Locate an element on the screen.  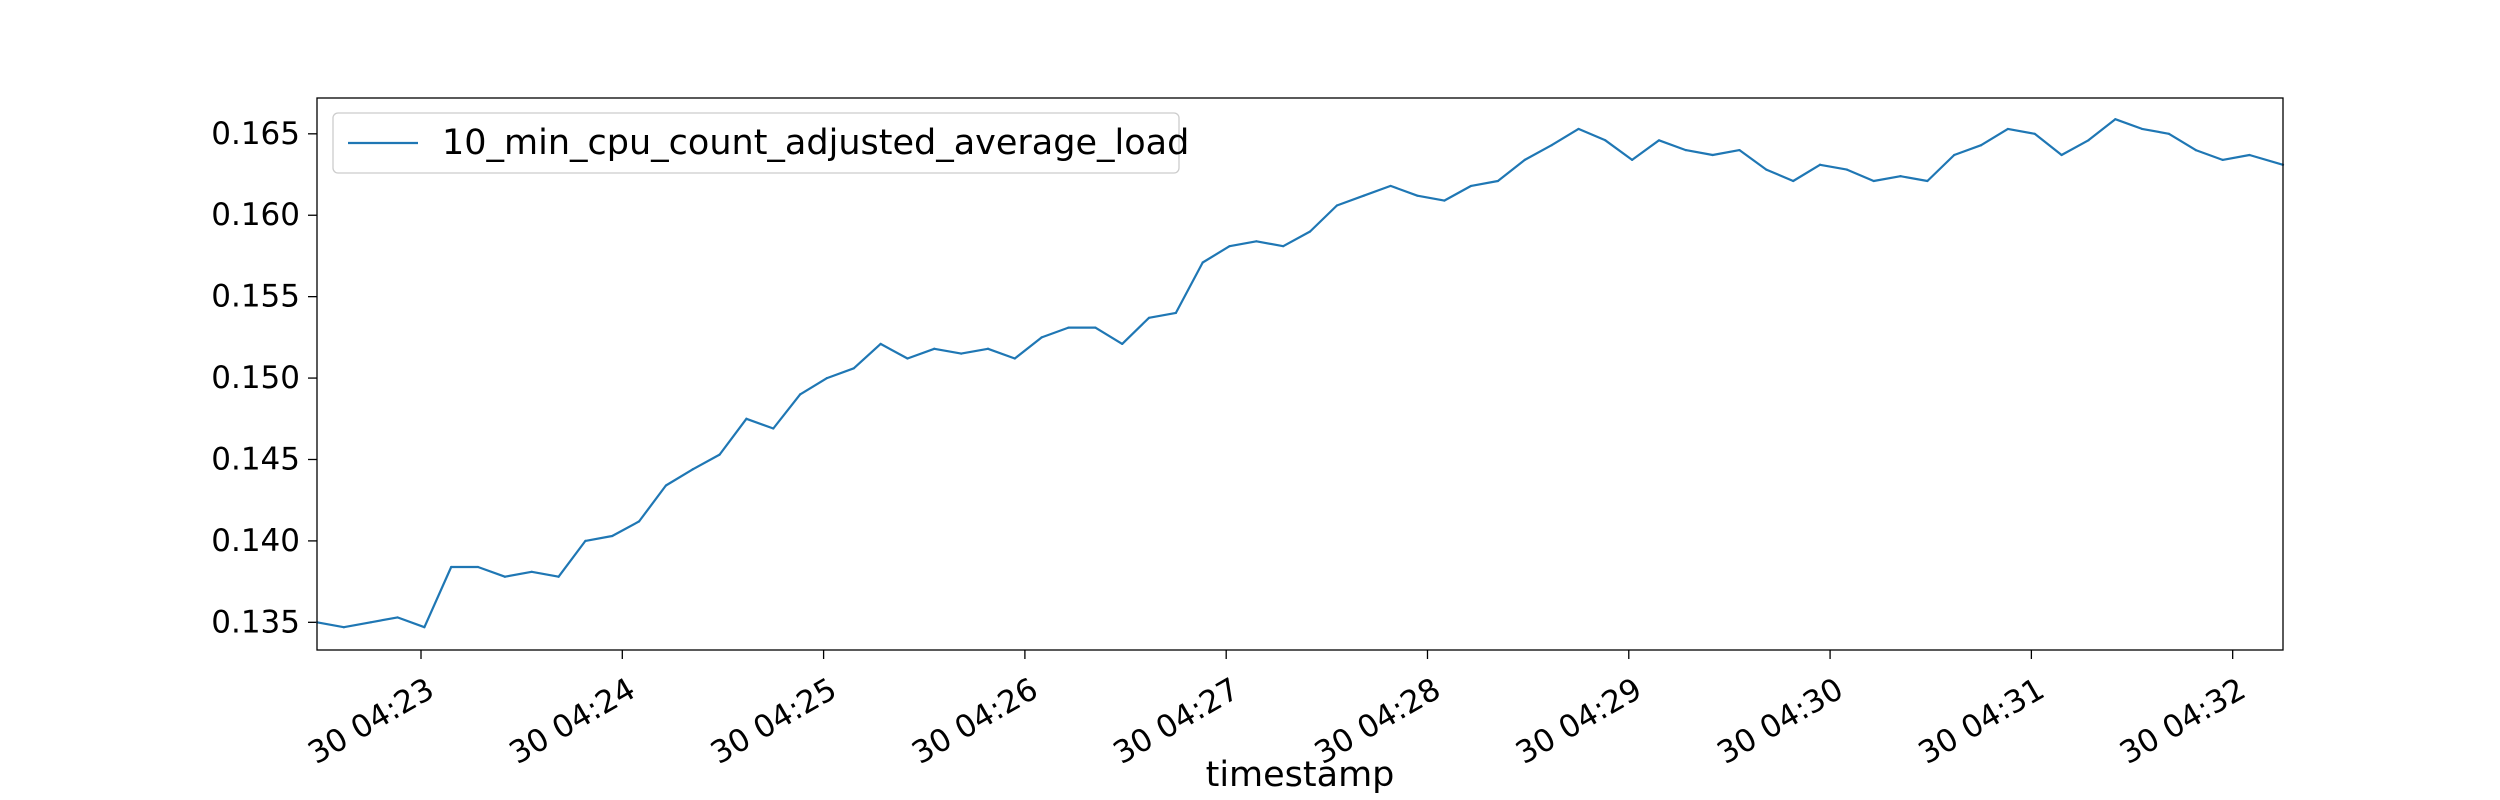
x-tick-label: 30 04:26 is located at coordinates (975, 721).